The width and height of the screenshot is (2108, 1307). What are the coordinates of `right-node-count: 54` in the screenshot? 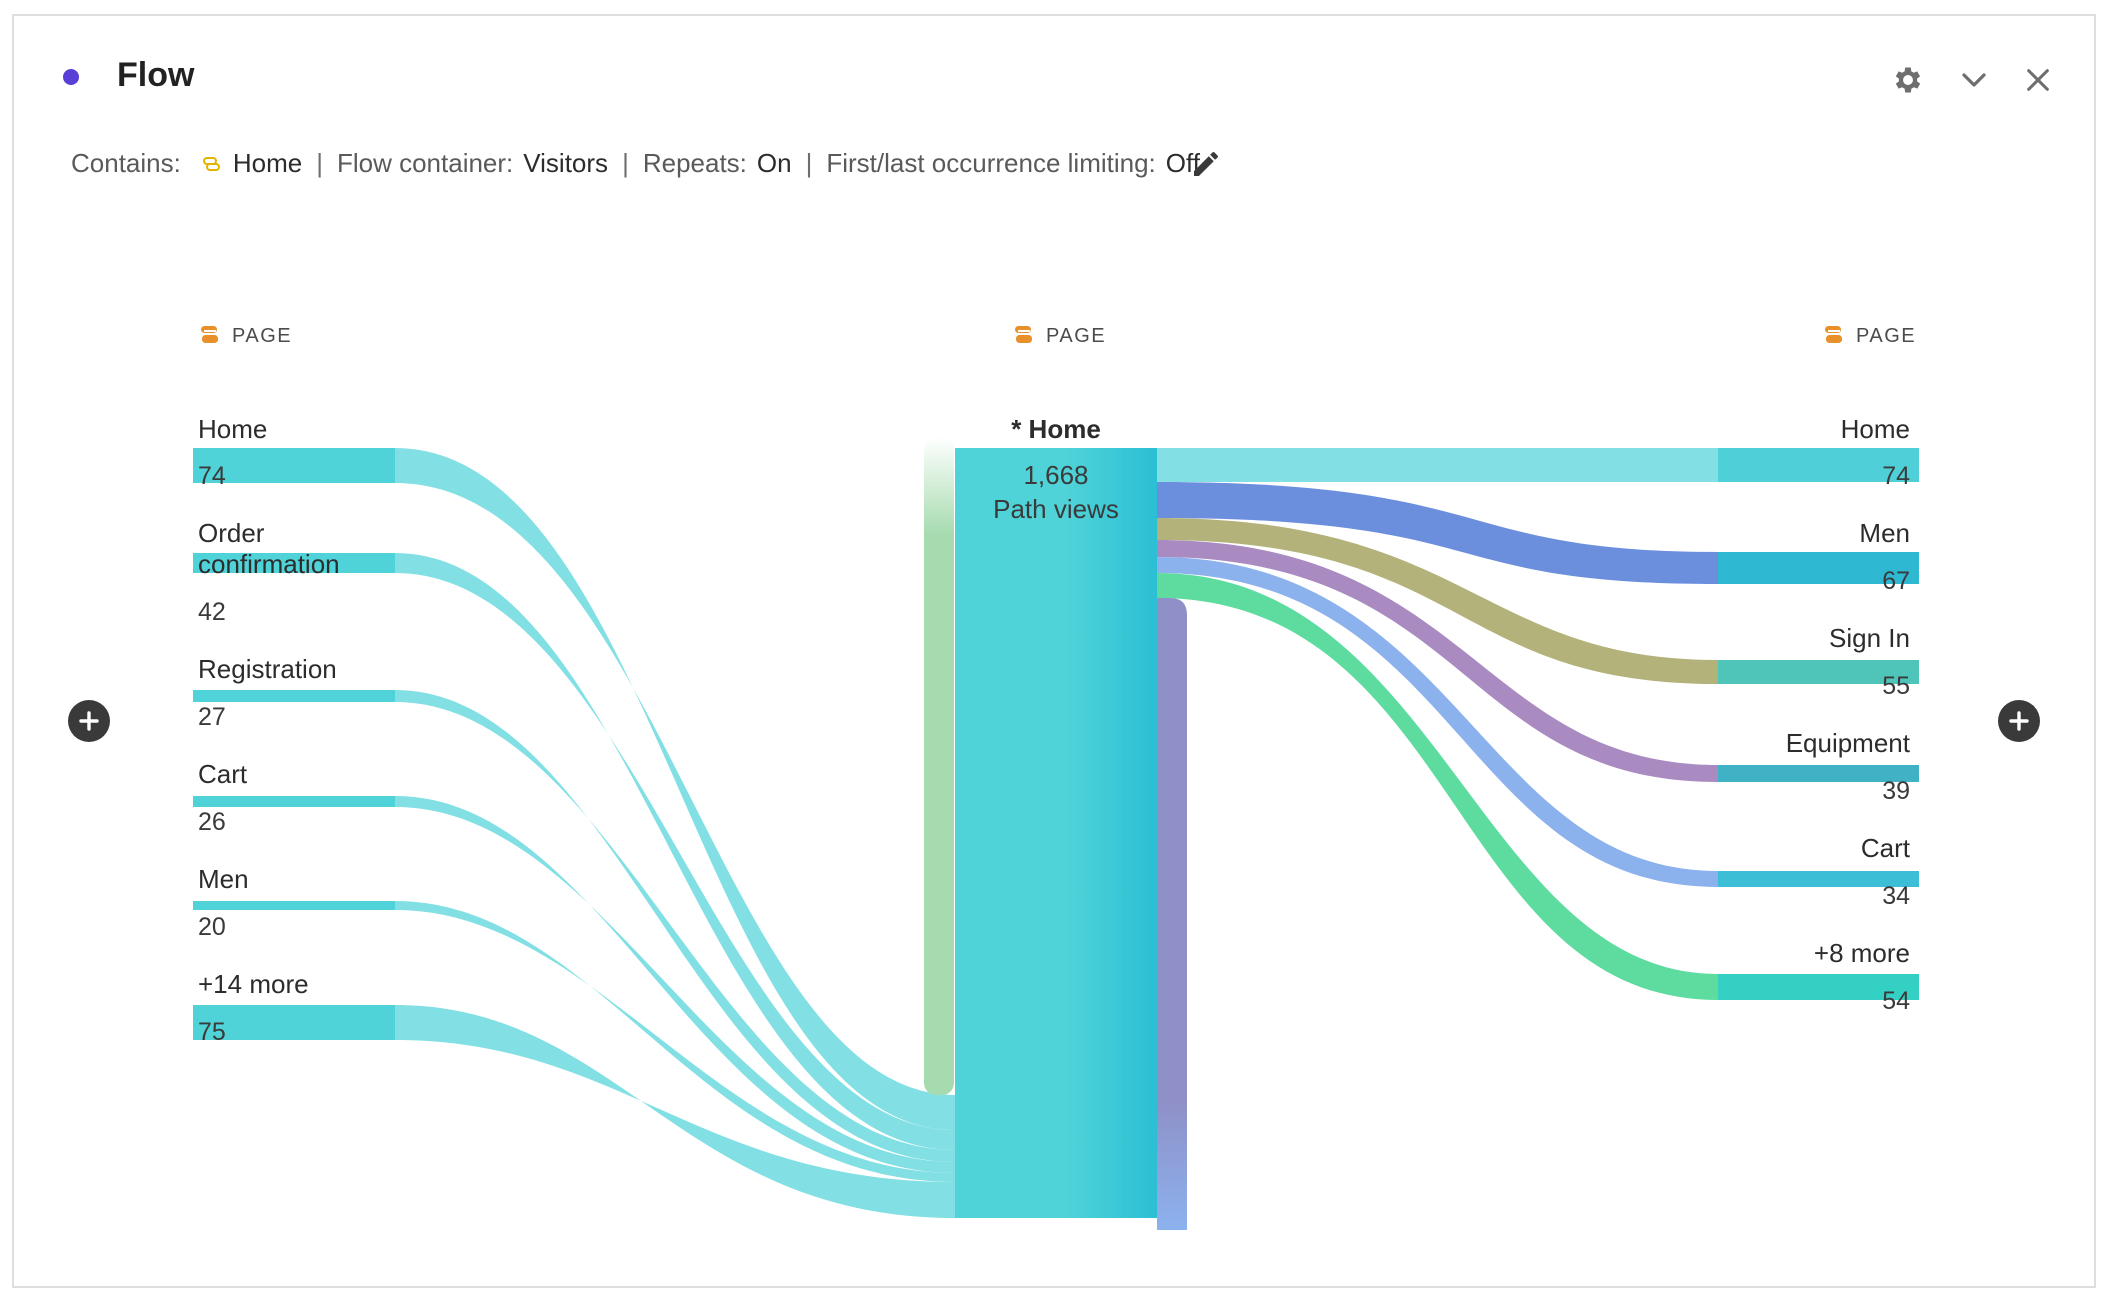 It's located at (1896, 1001).